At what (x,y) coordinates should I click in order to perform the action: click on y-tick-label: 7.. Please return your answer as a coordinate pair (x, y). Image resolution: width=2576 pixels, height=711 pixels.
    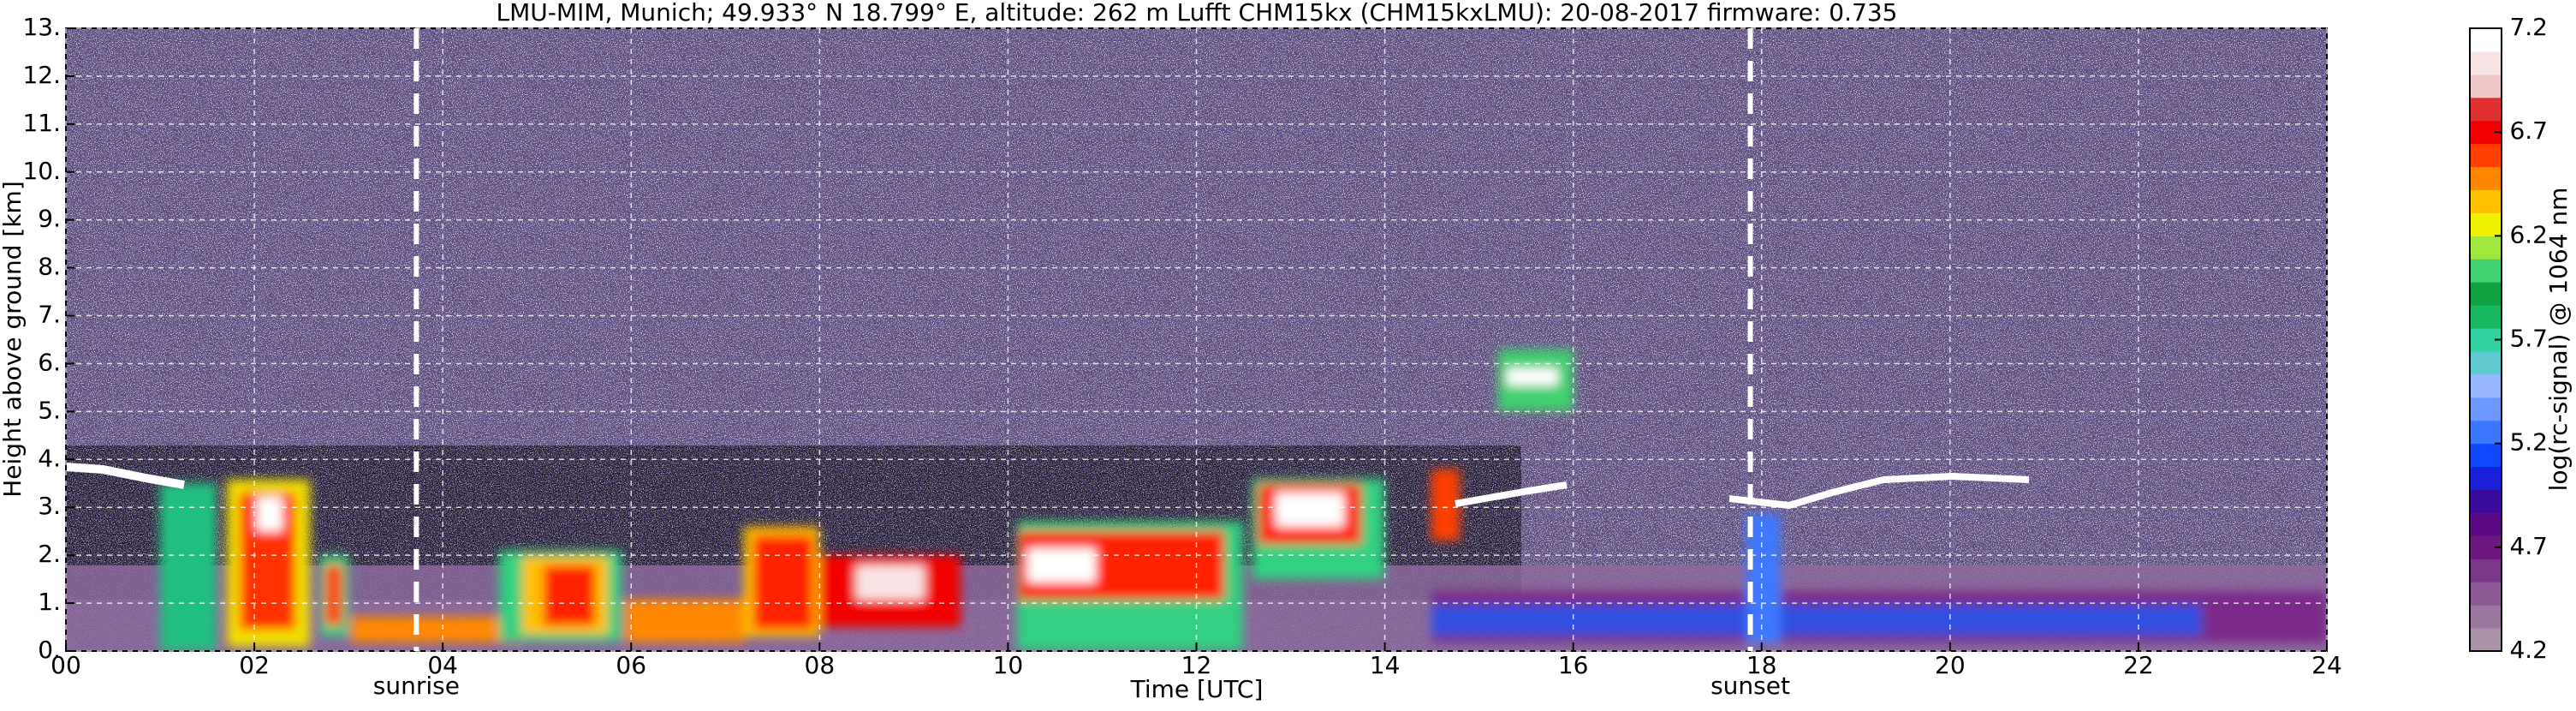
    Looking at the image, I should click on (49, 315).